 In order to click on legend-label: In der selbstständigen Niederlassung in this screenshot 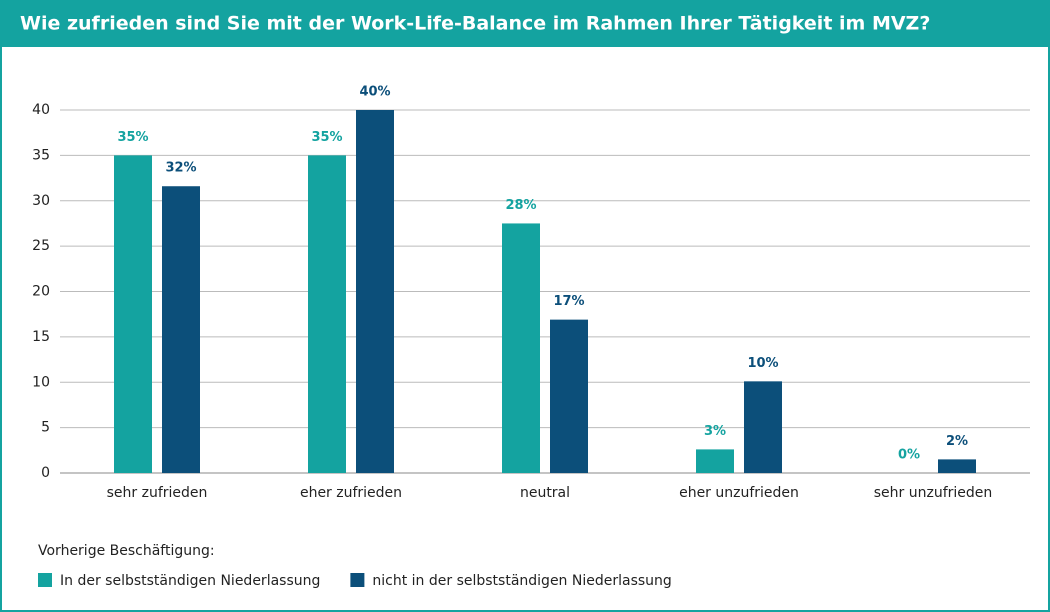, I will do `click(190, 581)`.